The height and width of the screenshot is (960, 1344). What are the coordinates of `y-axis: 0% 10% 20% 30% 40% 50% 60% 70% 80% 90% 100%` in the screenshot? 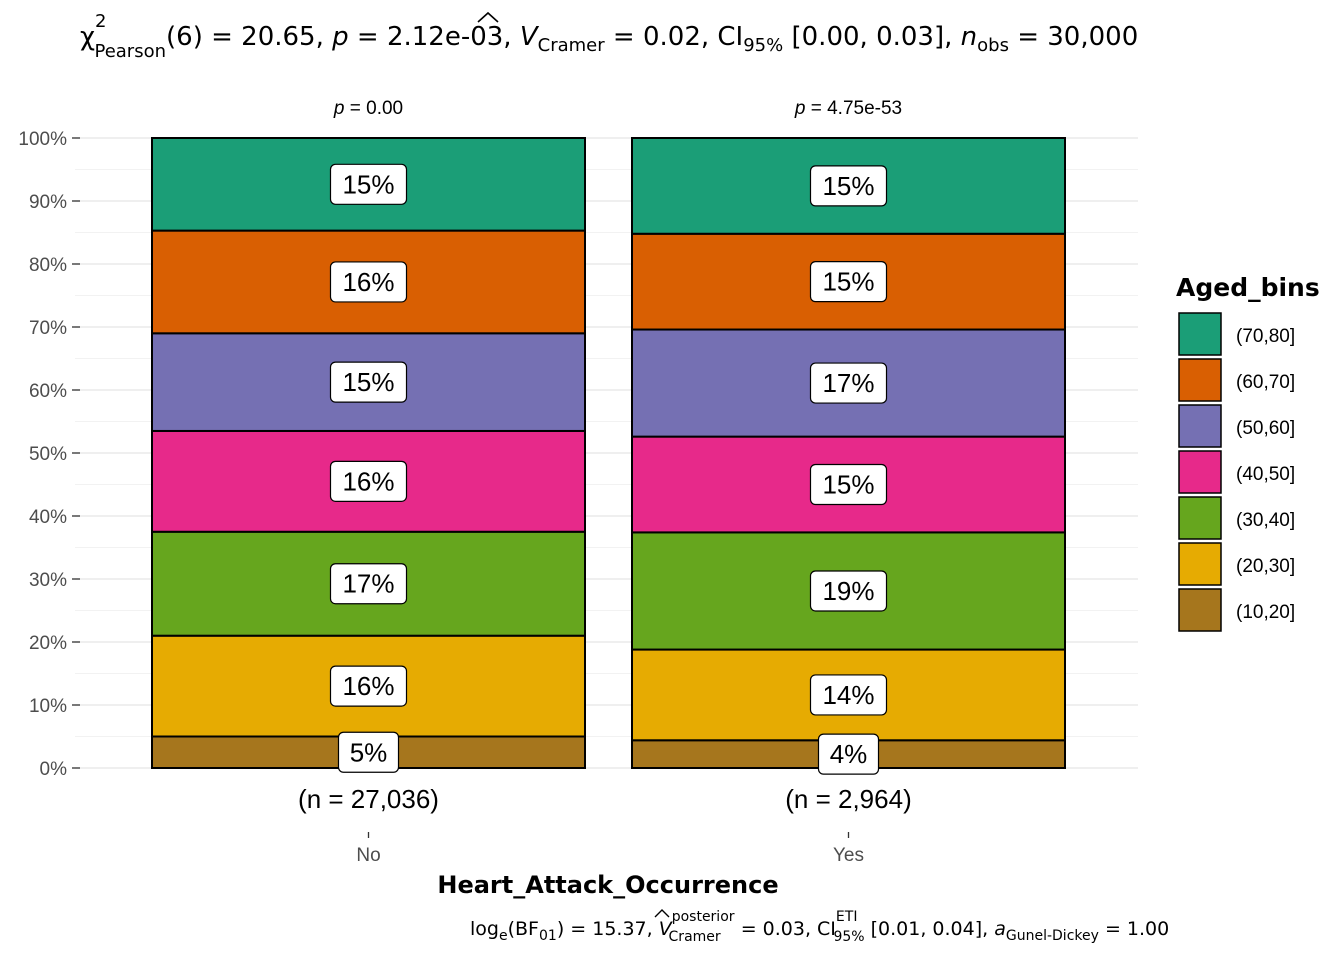 It's located at (49, 454).